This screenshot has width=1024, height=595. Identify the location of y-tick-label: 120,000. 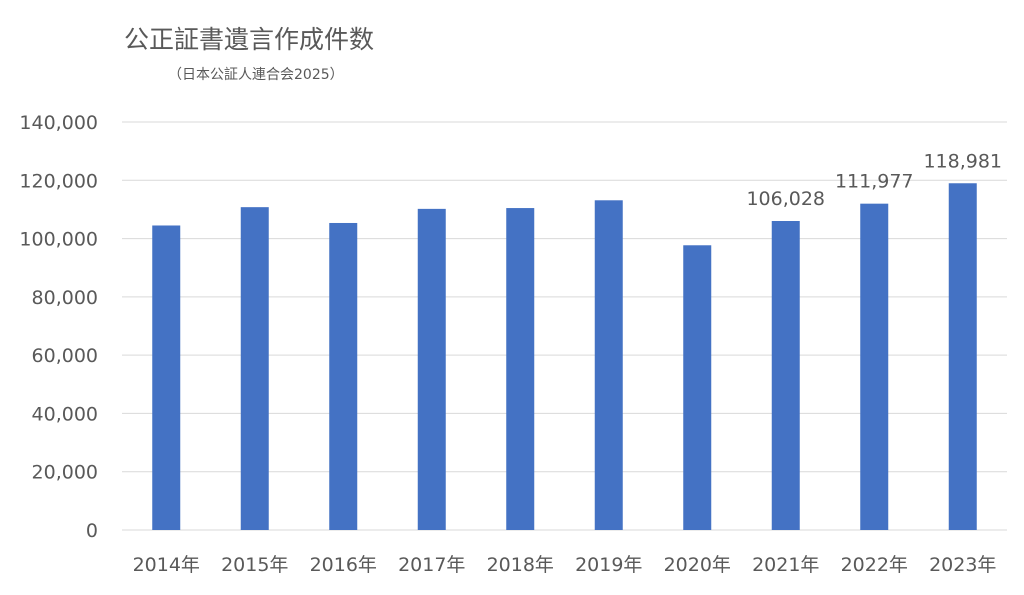
(58, 181).